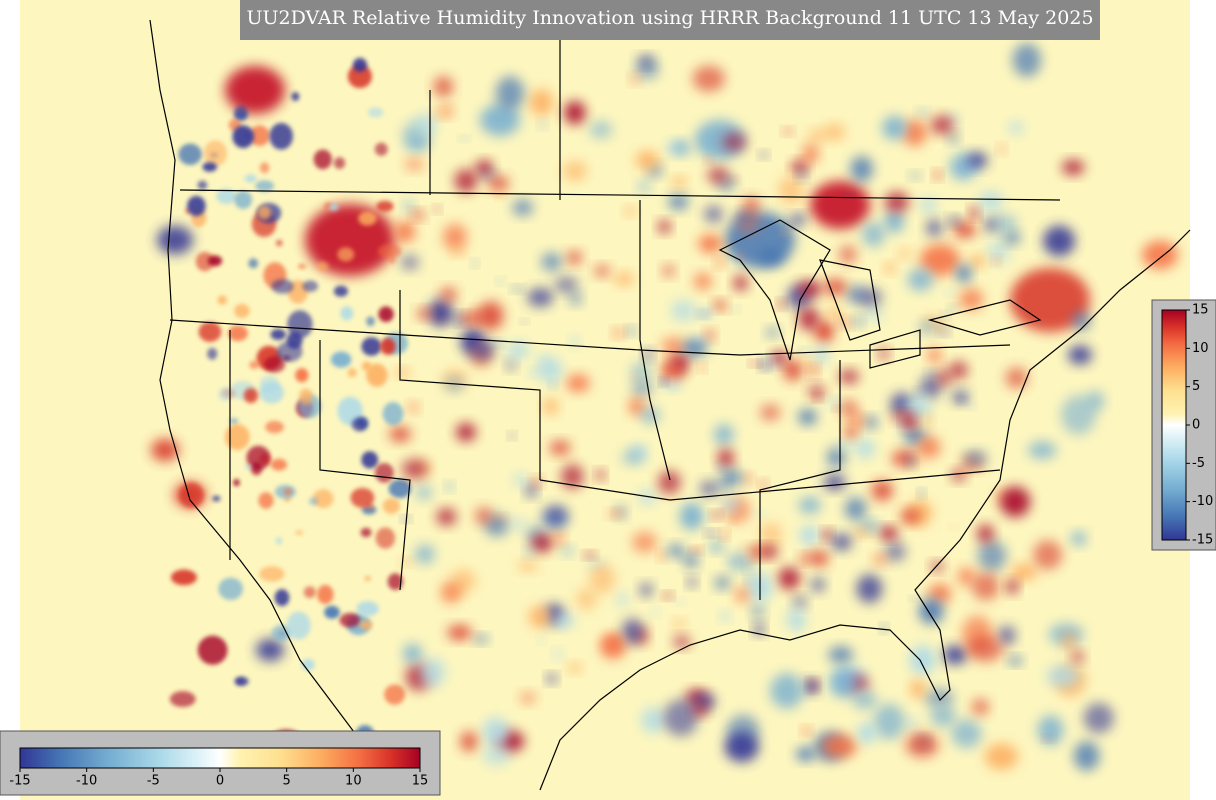  Describe the element at coordinates (86, 781) in the screenshot. I see `tick-label: -10` at that location.